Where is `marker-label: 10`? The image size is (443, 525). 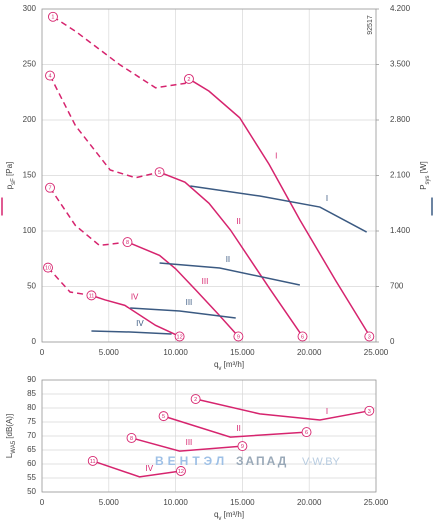 marker-label: 10 is located at coordinates (48, 269).